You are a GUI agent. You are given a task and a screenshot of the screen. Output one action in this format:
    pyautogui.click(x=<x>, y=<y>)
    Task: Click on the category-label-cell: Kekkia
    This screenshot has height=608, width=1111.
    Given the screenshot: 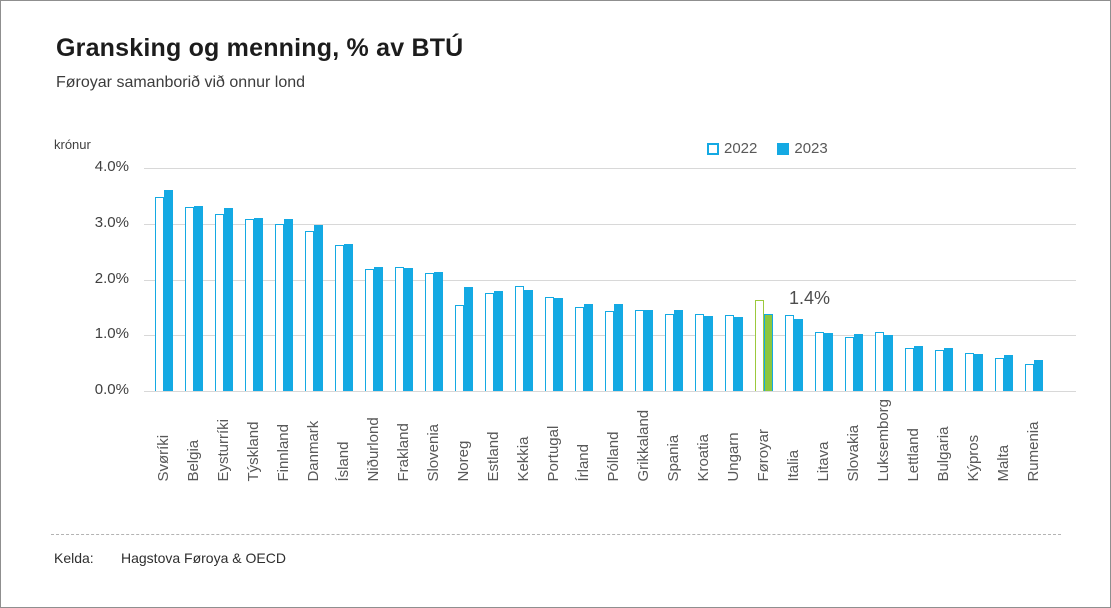 What is the action you would take?
    pyautogui.click(x=524, y=440)
    